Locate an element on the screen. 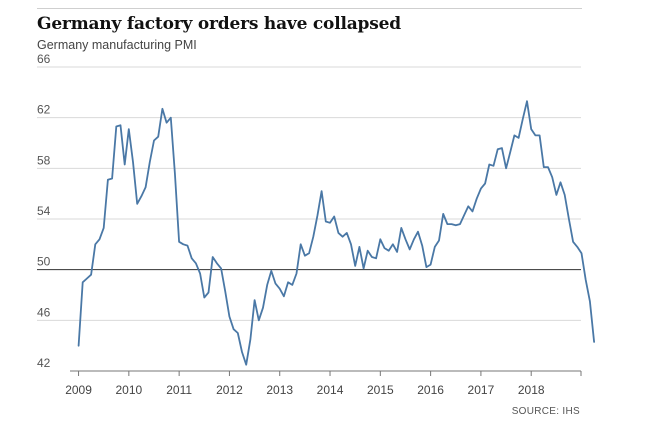 The height and width of the screenshot is (448, 648). x-tick-label-2015: 2015 is located at coordinates (380, 390).